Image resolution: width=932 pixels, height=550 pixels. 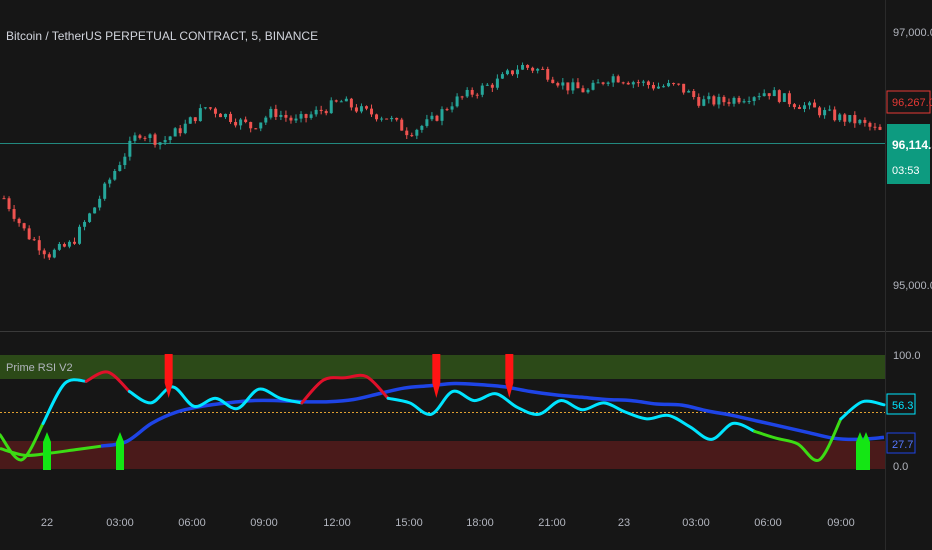 I want to click on time-axis-label: 12:00, so click(x=337, y=523).